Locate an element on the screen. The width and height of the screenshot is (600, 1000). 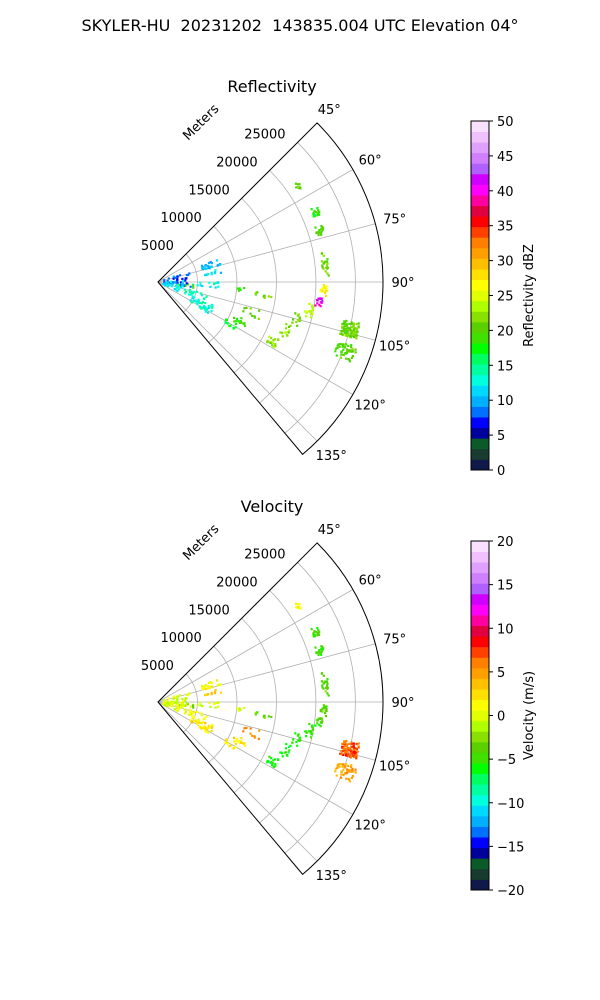
angle-tick-label: 105° is located at coordinates (394, 766).